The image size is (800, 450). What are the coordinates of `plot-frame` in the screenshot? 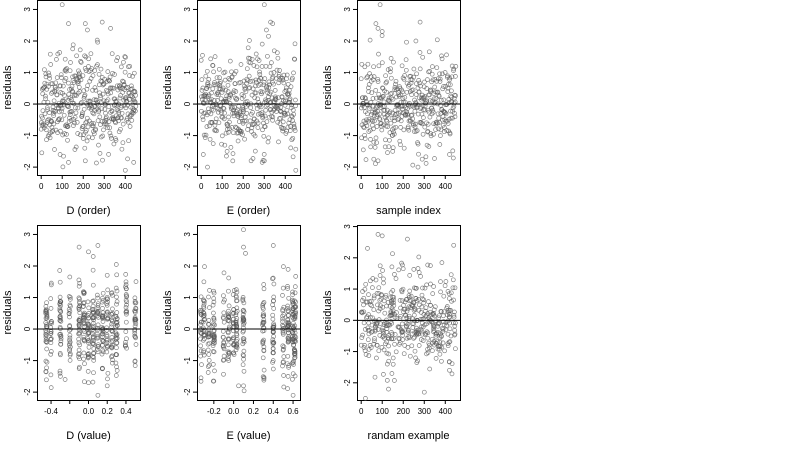 It's located at (89, 88).